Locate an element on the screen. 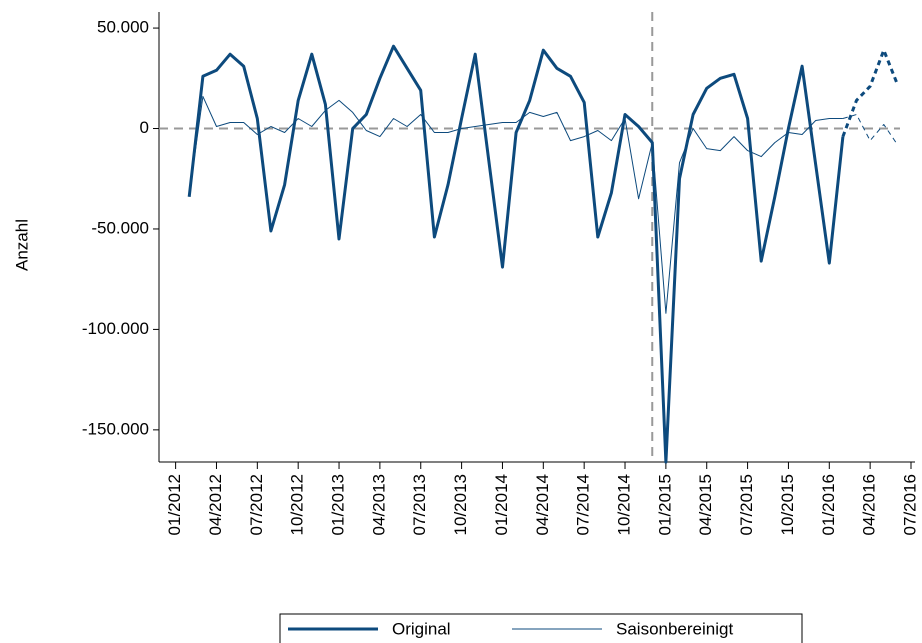 This screenshot has height=643, width=922. x-tick-label: 01/2016 is located at coordinates (828, 504).